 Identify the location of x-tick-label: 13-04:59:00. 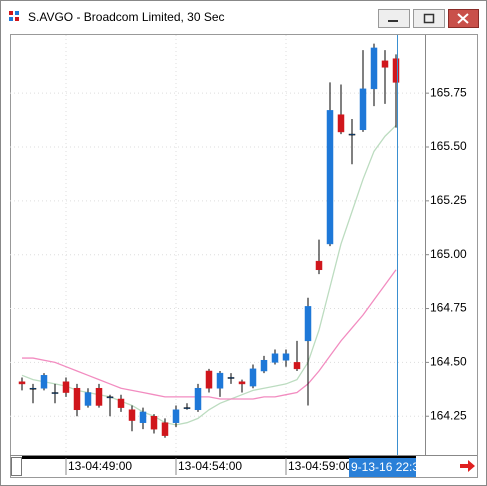
(320, 466).